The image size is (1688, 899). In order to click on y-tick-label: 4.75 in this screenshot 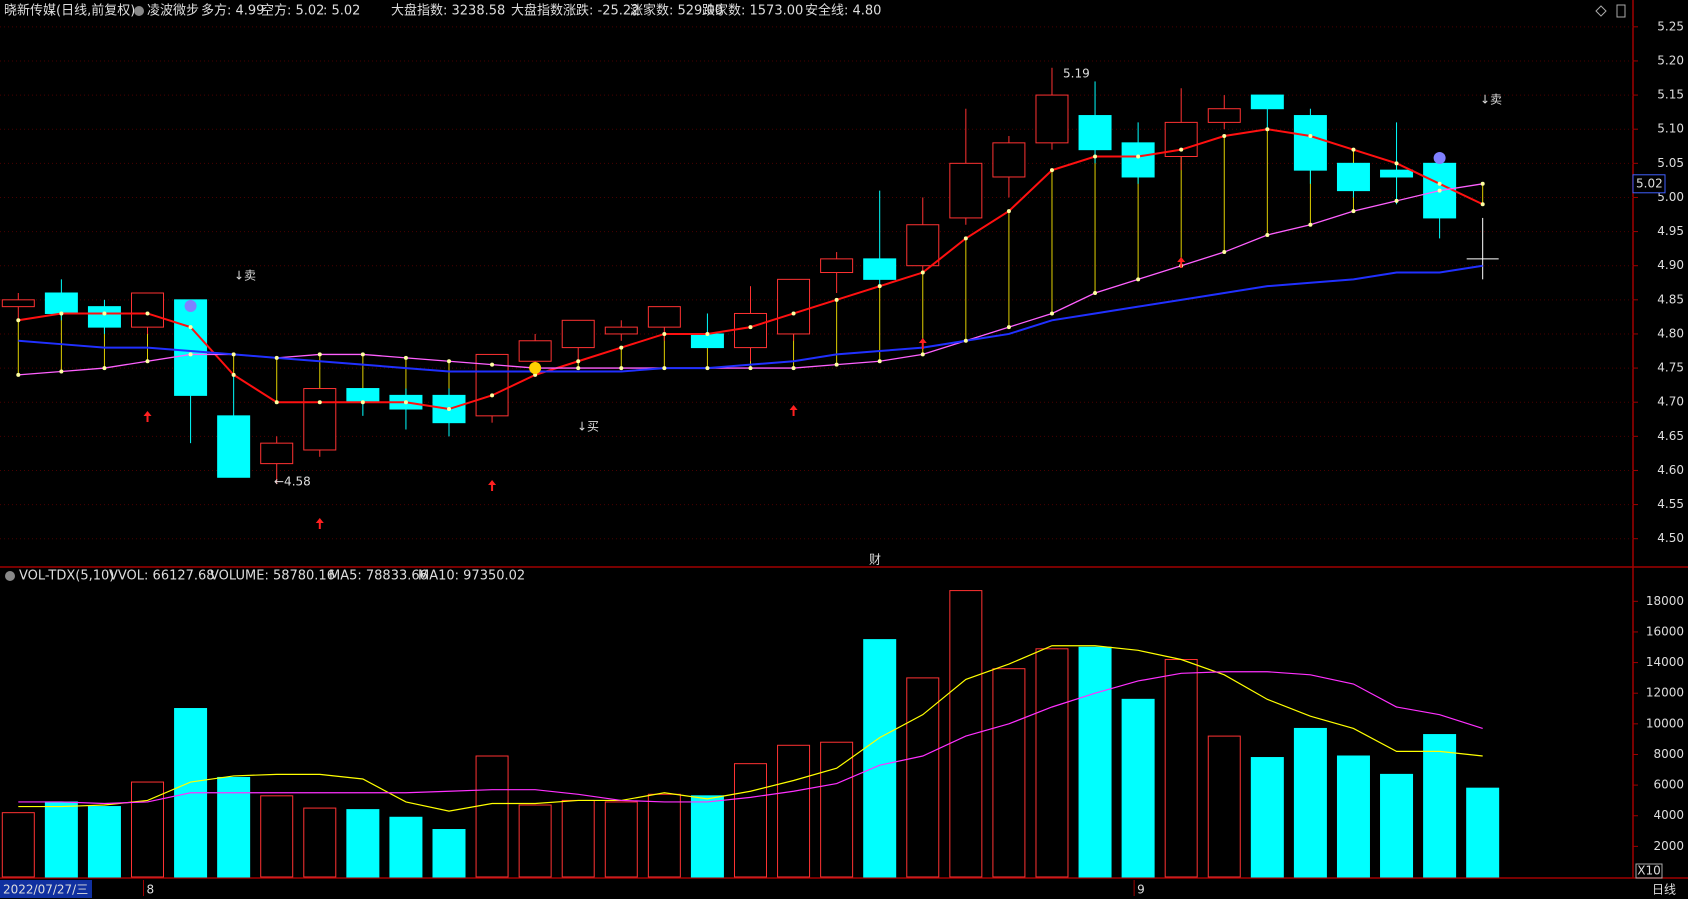, I will do `click(1670, 368)`.